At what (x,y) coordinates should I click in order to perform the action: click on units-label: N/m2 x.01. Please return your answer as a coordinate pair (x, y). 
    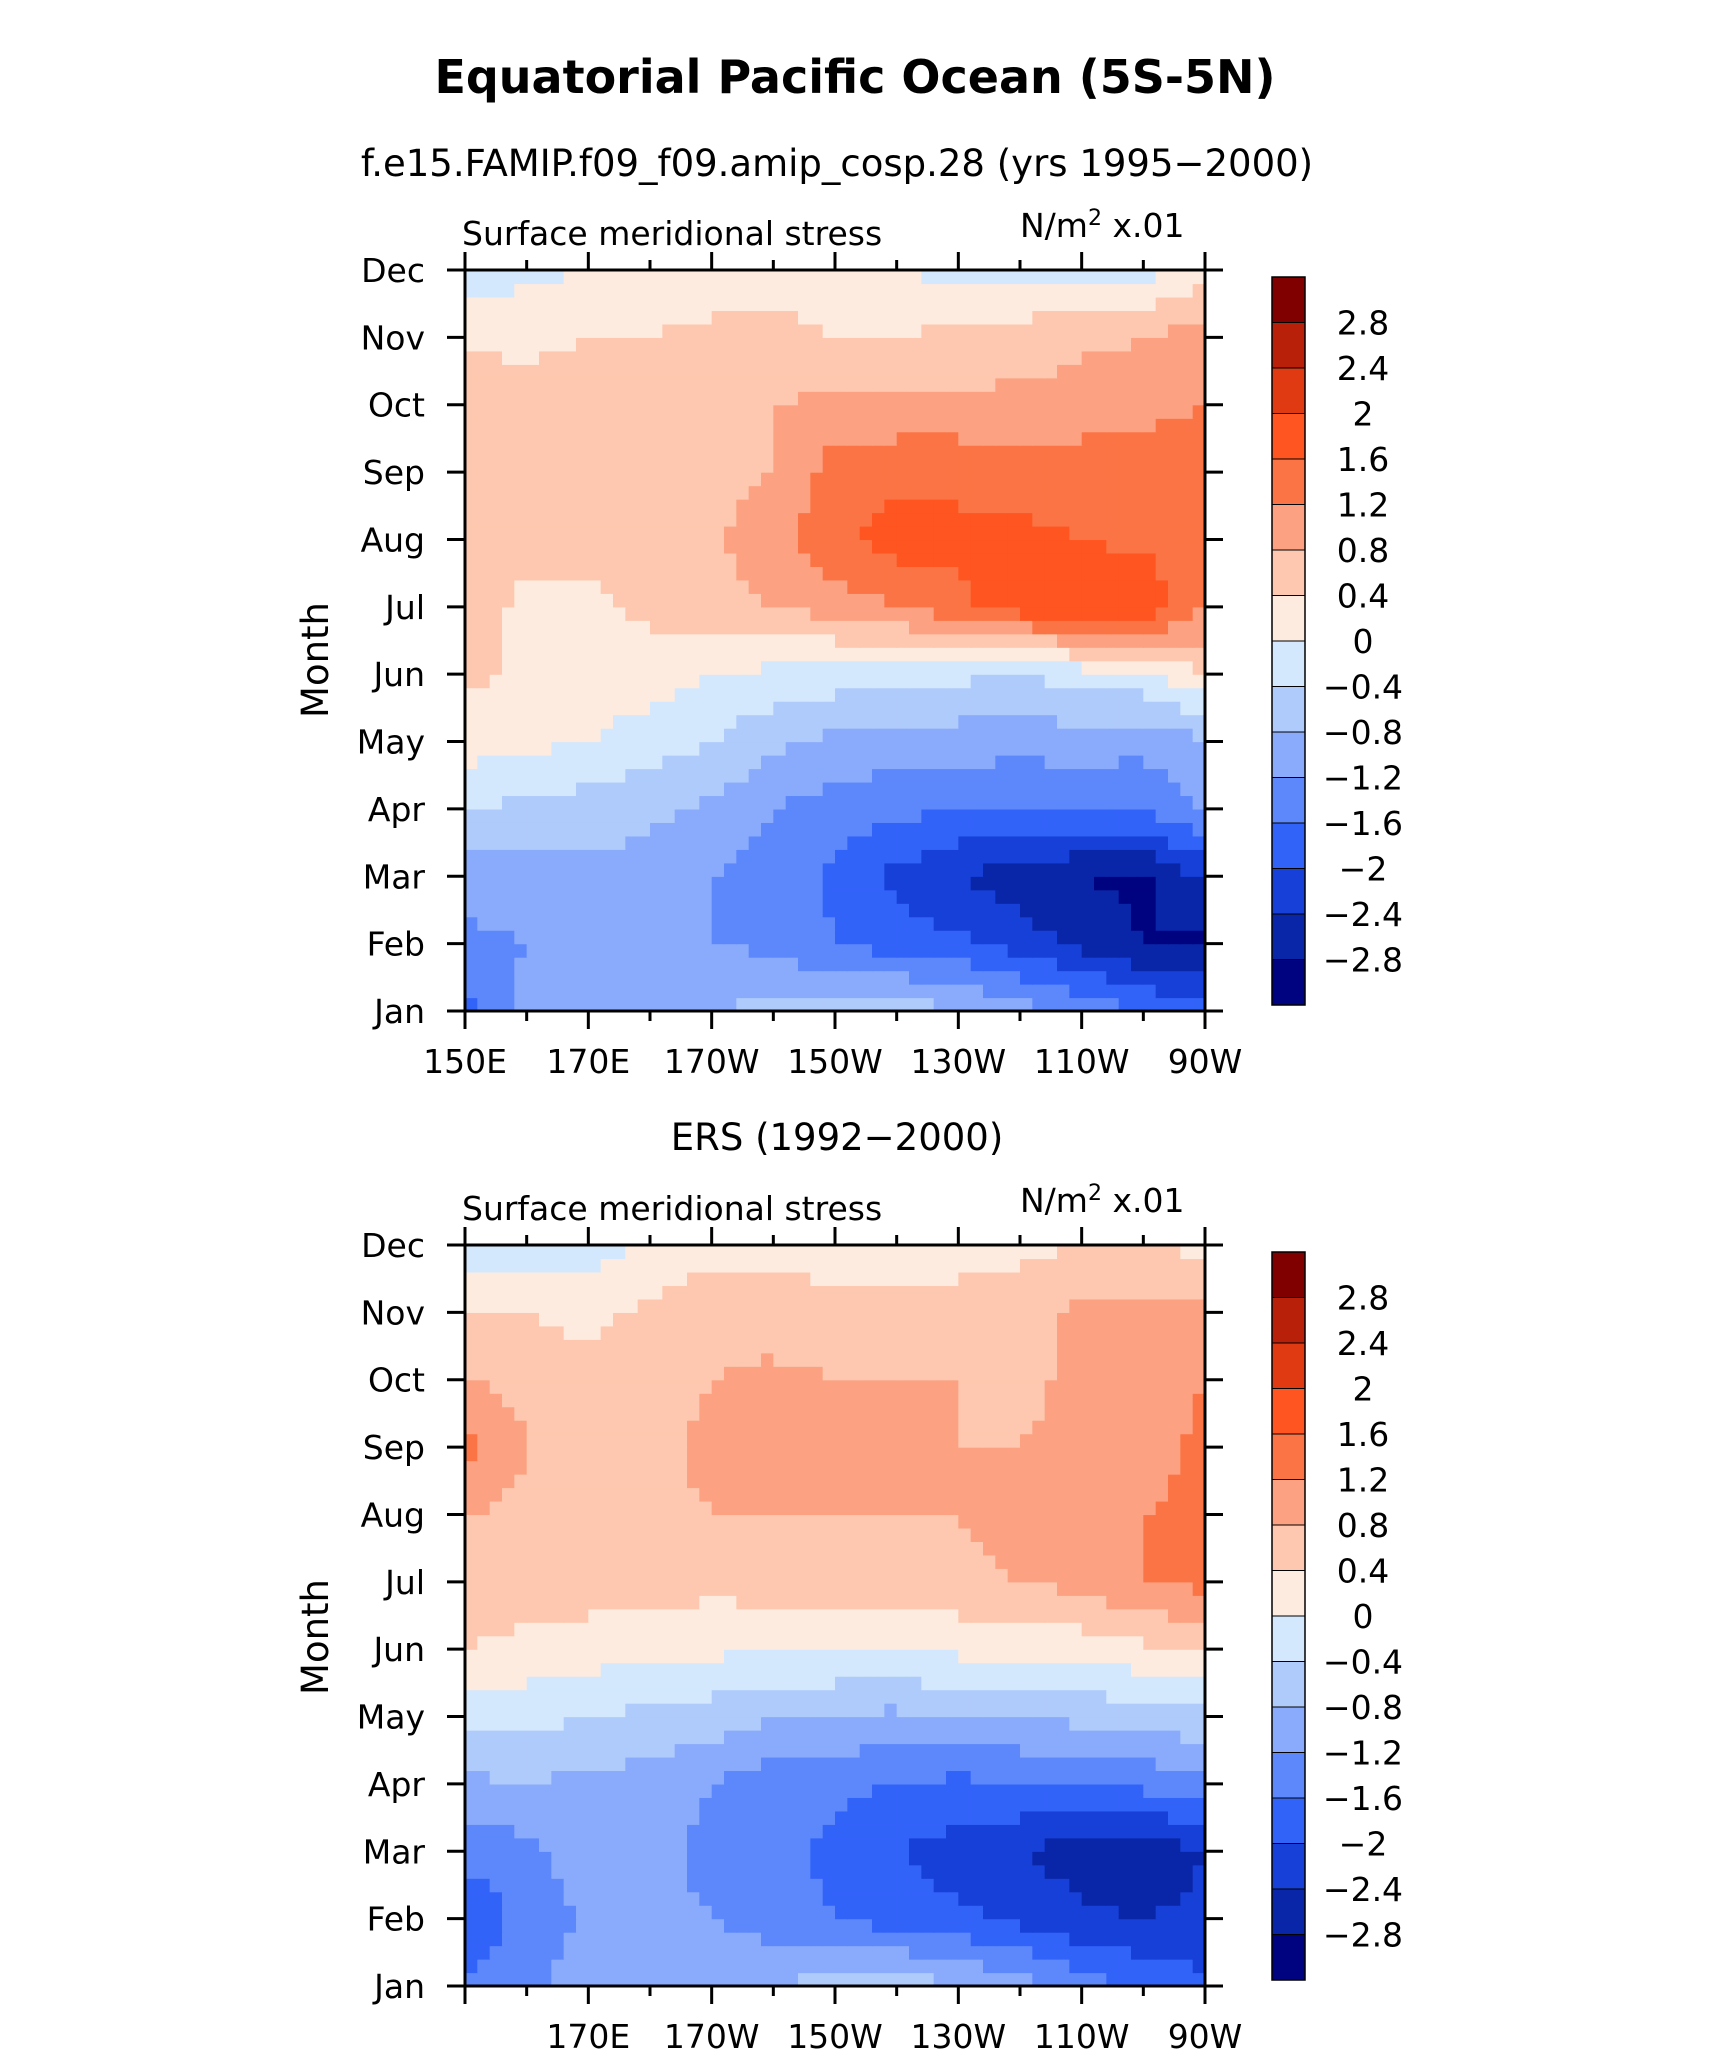
    Looking at the image, I should click on (1102, 1200).